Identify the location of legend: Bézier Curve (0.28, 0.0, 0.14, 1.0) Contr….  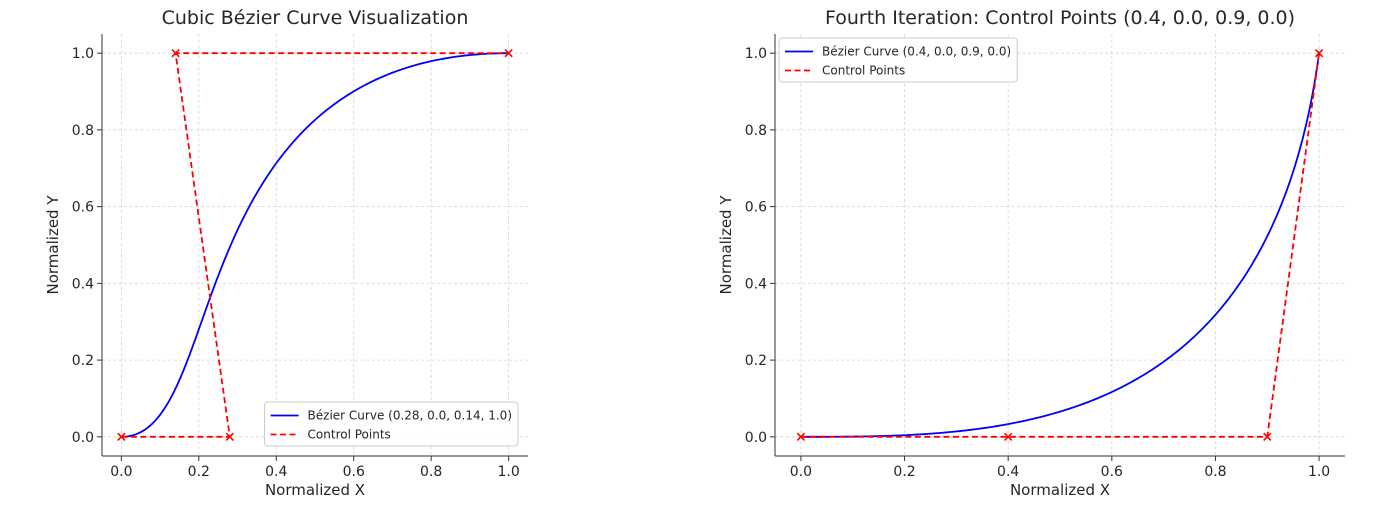
(391, 424).